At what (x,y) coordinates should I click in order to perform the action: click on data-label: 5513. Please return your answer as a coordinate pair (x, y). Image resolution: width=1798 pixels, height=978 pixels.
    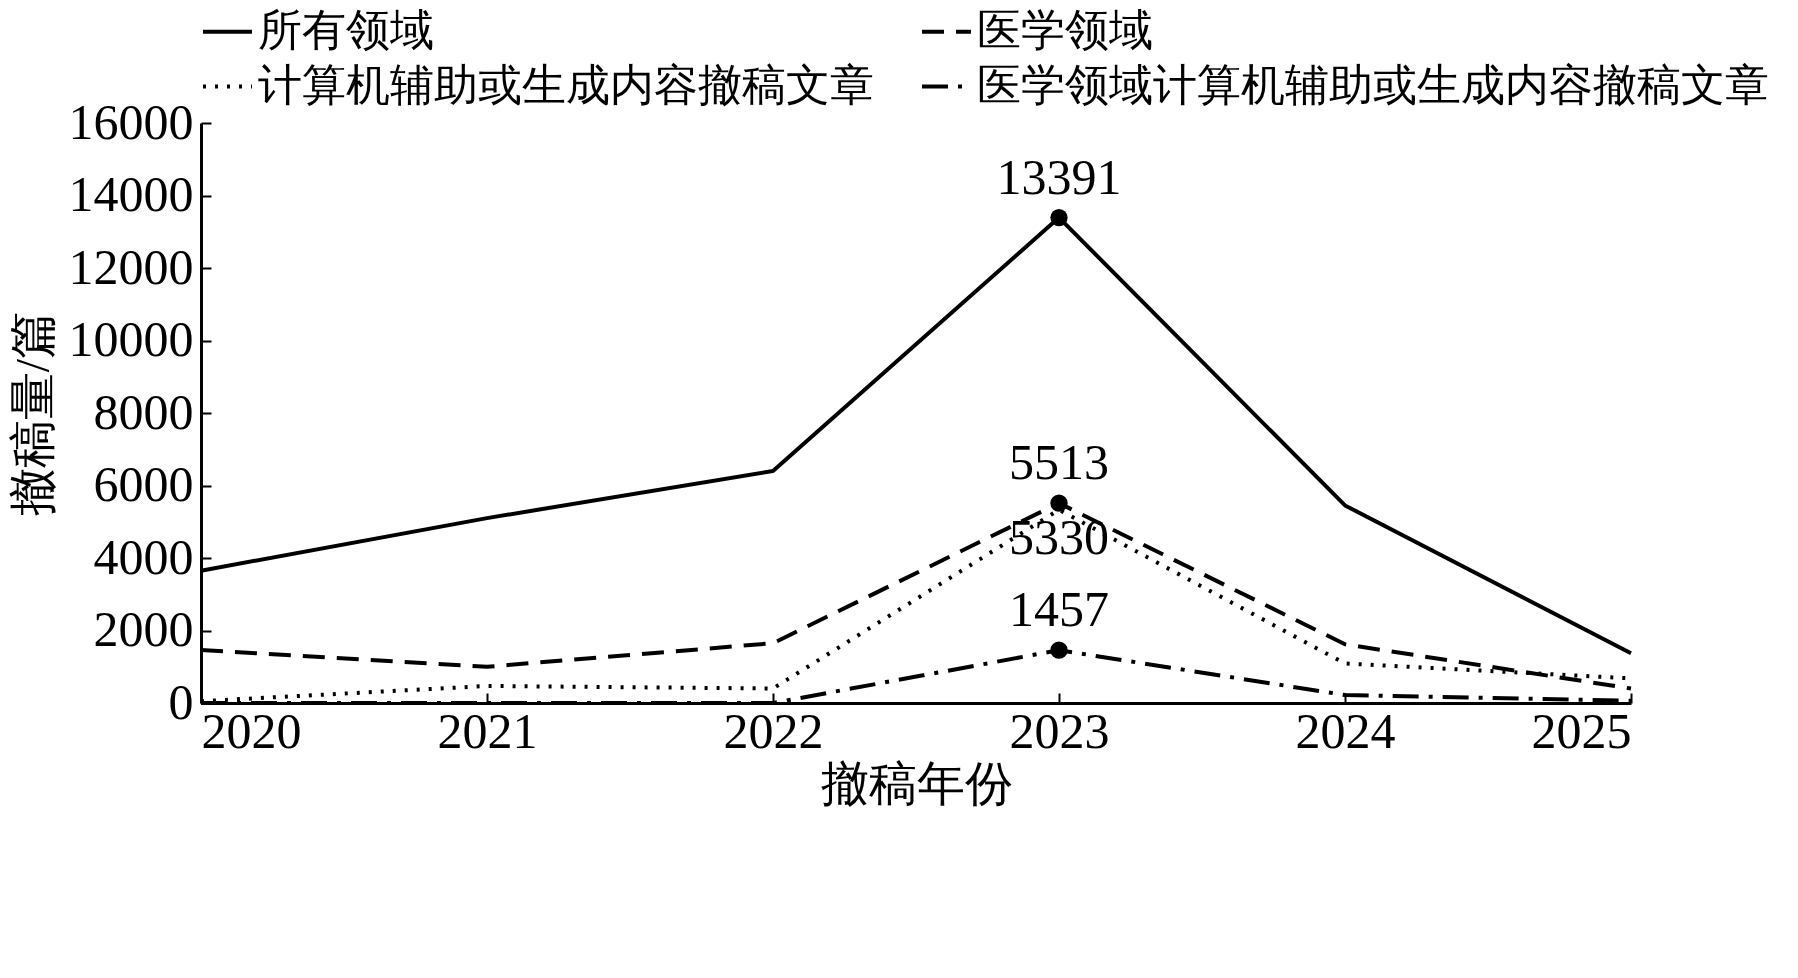
    Looking at the image, I should click on (1059, 462).